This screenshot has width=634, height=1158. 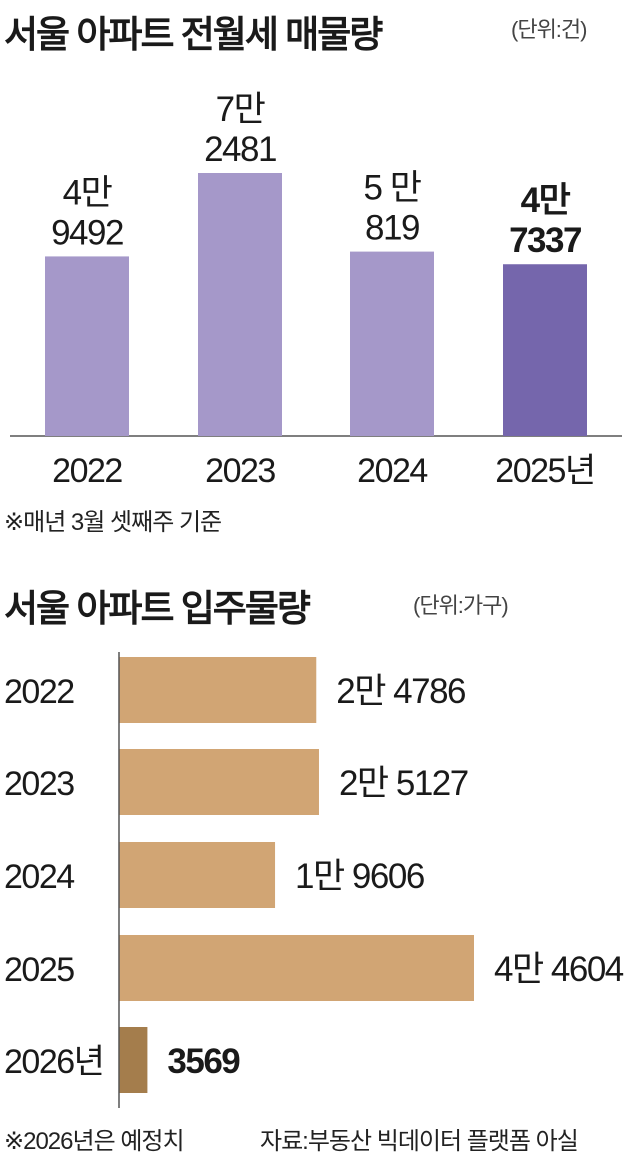 What do you see at coordinates (87, 192) in the screenshot?
I see `chart1-value-label-0-0: 4만` at bounding box center [87, 192].